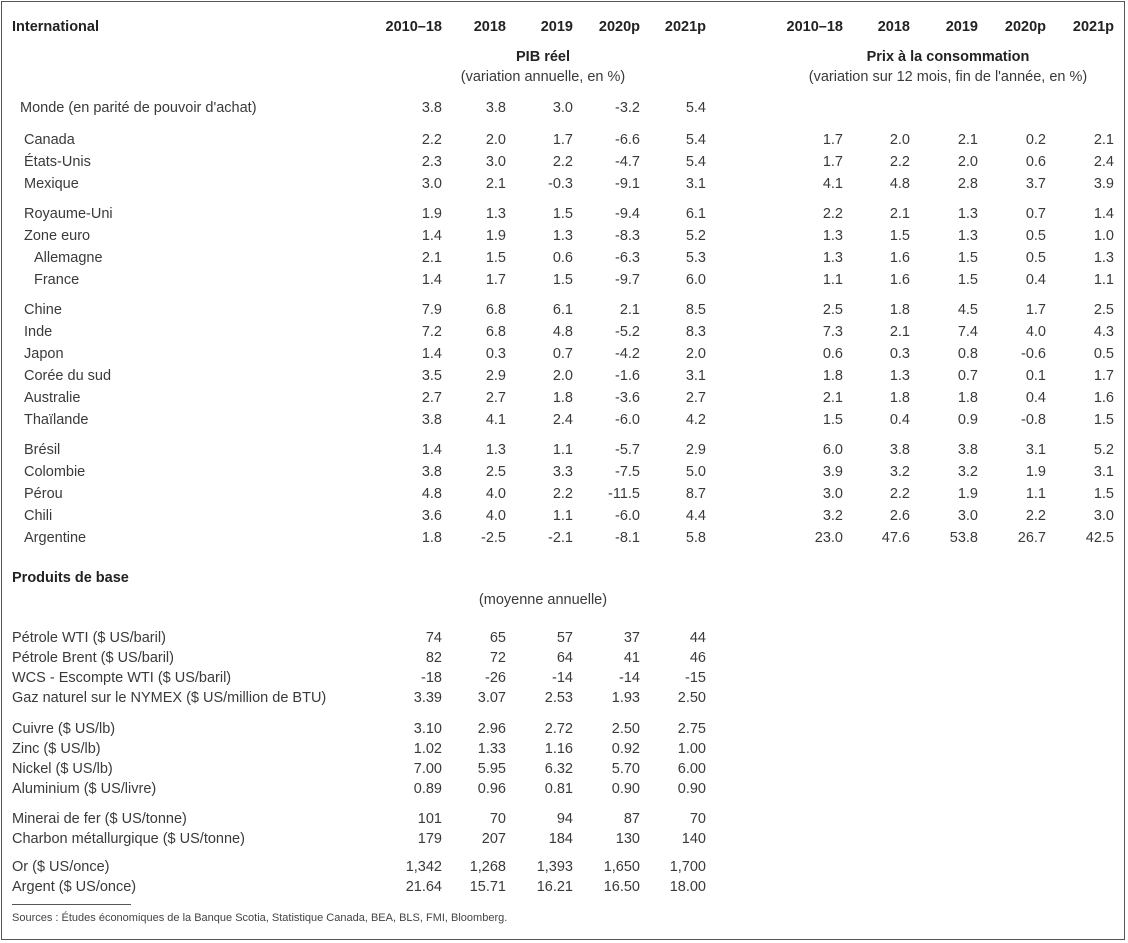  Describe the element at coordinates (627, 108) in the screenshot. I see `gdp-value: -3.2` at that location.